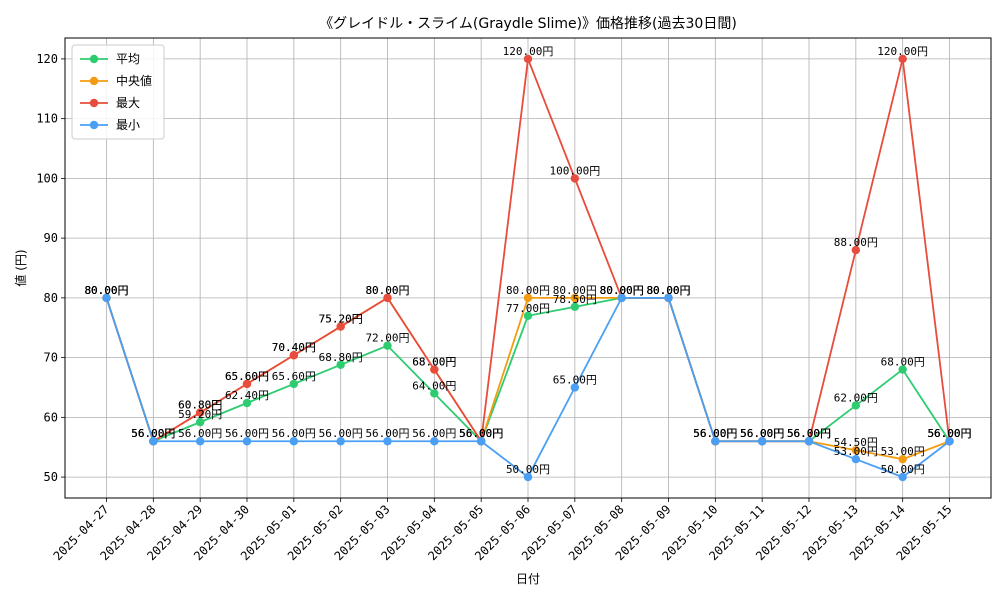 The height and width of the screenshot is (600, 1000). I want to click on legend-label: 最小, so click(128, 125).